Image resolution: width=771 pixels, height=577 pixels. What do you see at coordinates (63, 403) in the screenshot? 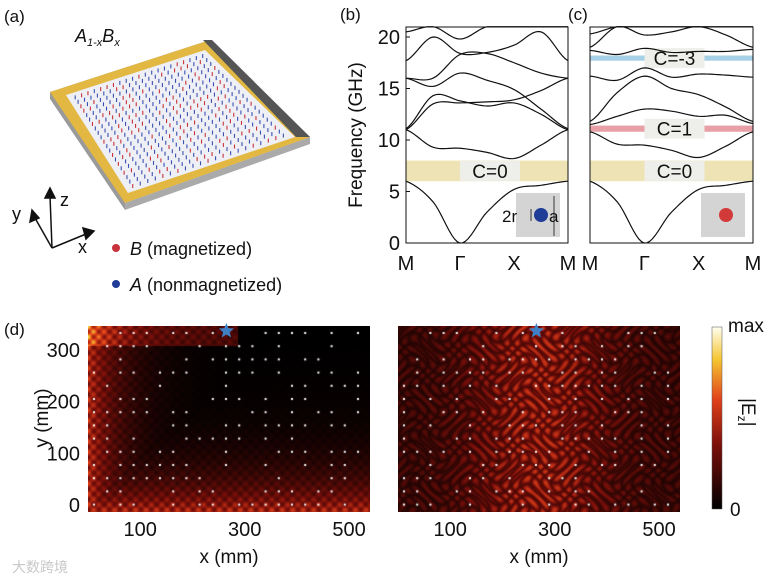
I see `y-tick-label: 200` at bounding box center [63, 403].